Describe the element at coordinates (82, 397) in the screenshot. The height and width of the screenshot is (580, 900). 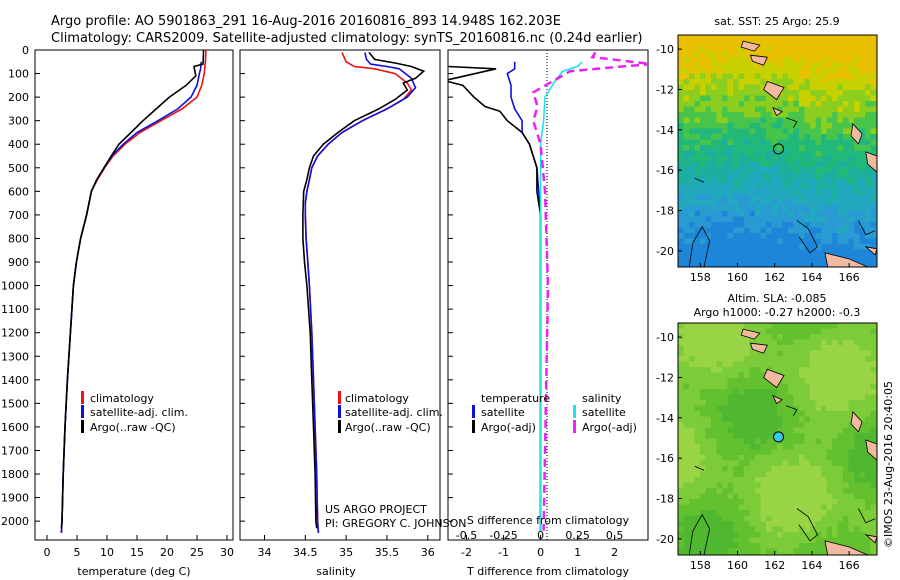
I see `legend-swatch-climatology` at that location.